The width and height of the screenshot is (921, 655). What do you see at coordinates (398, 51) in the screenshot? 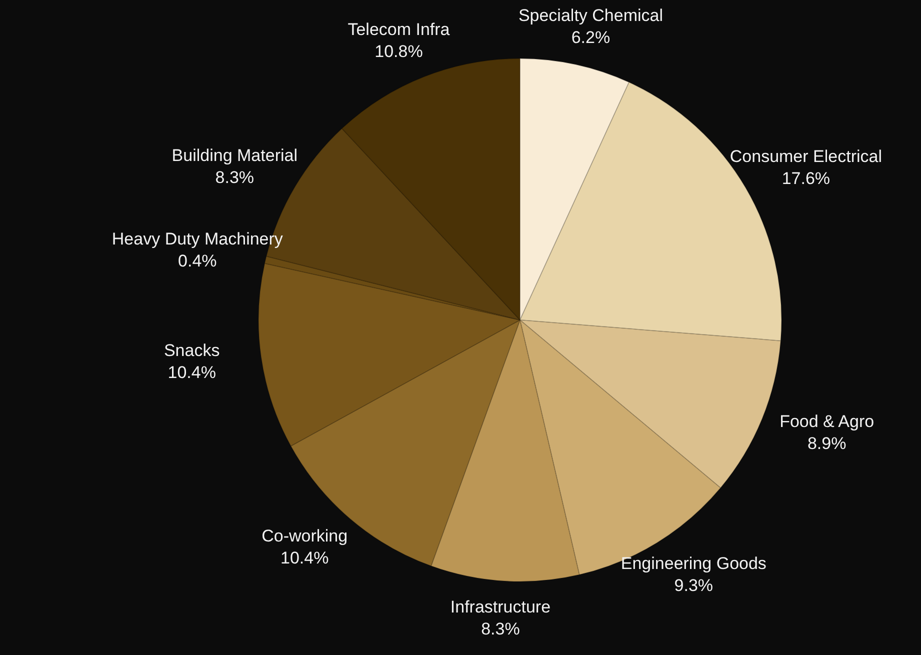
I see `data-label: 10.8%` at bounding box center [398, 51].